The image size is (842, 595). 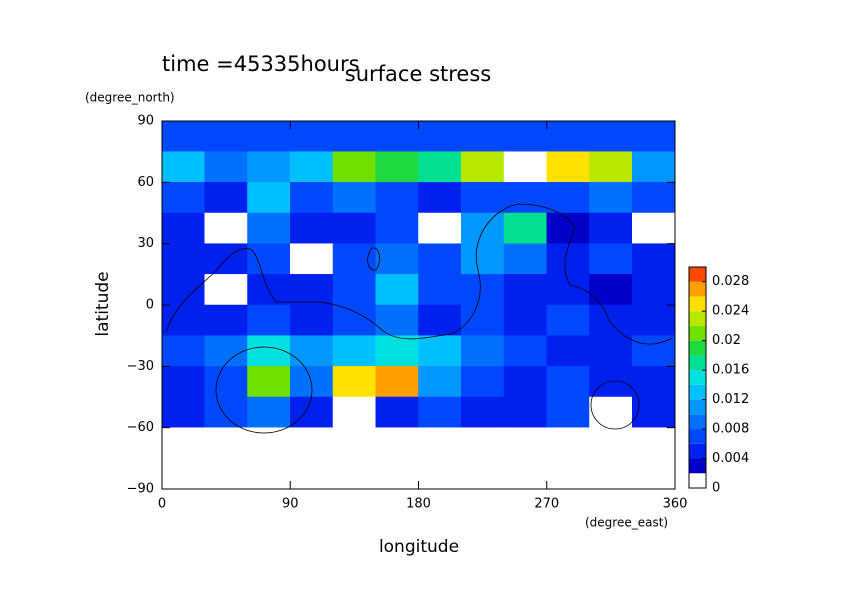 What do you see at coordinates (730, 458) in the screenshot?
I see `colorbar-tick-label: 0.004` at bounding box center [730, 458].